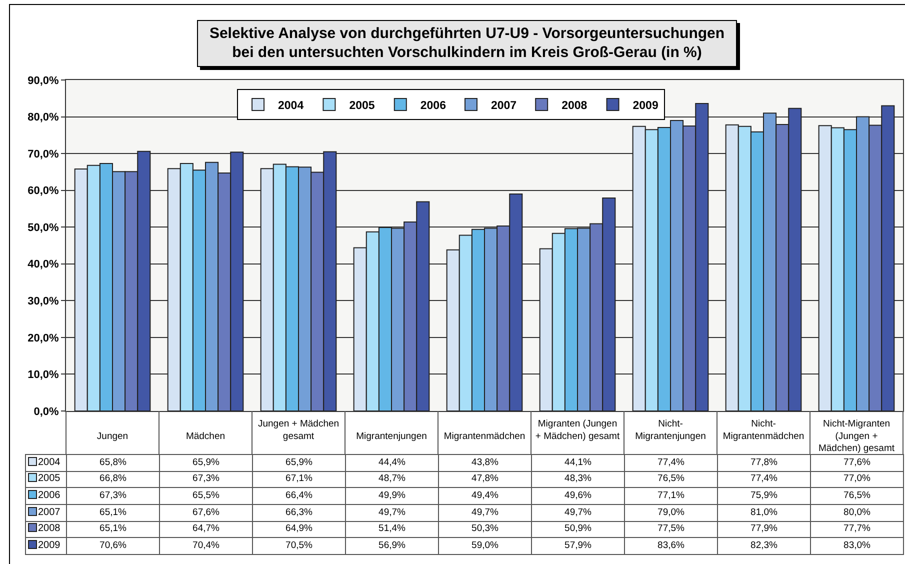  Describe the element at coordinates (763, 430) in the screenshot. I see `x-tick-label: Nicht-Migrantenmädchen` at that location.